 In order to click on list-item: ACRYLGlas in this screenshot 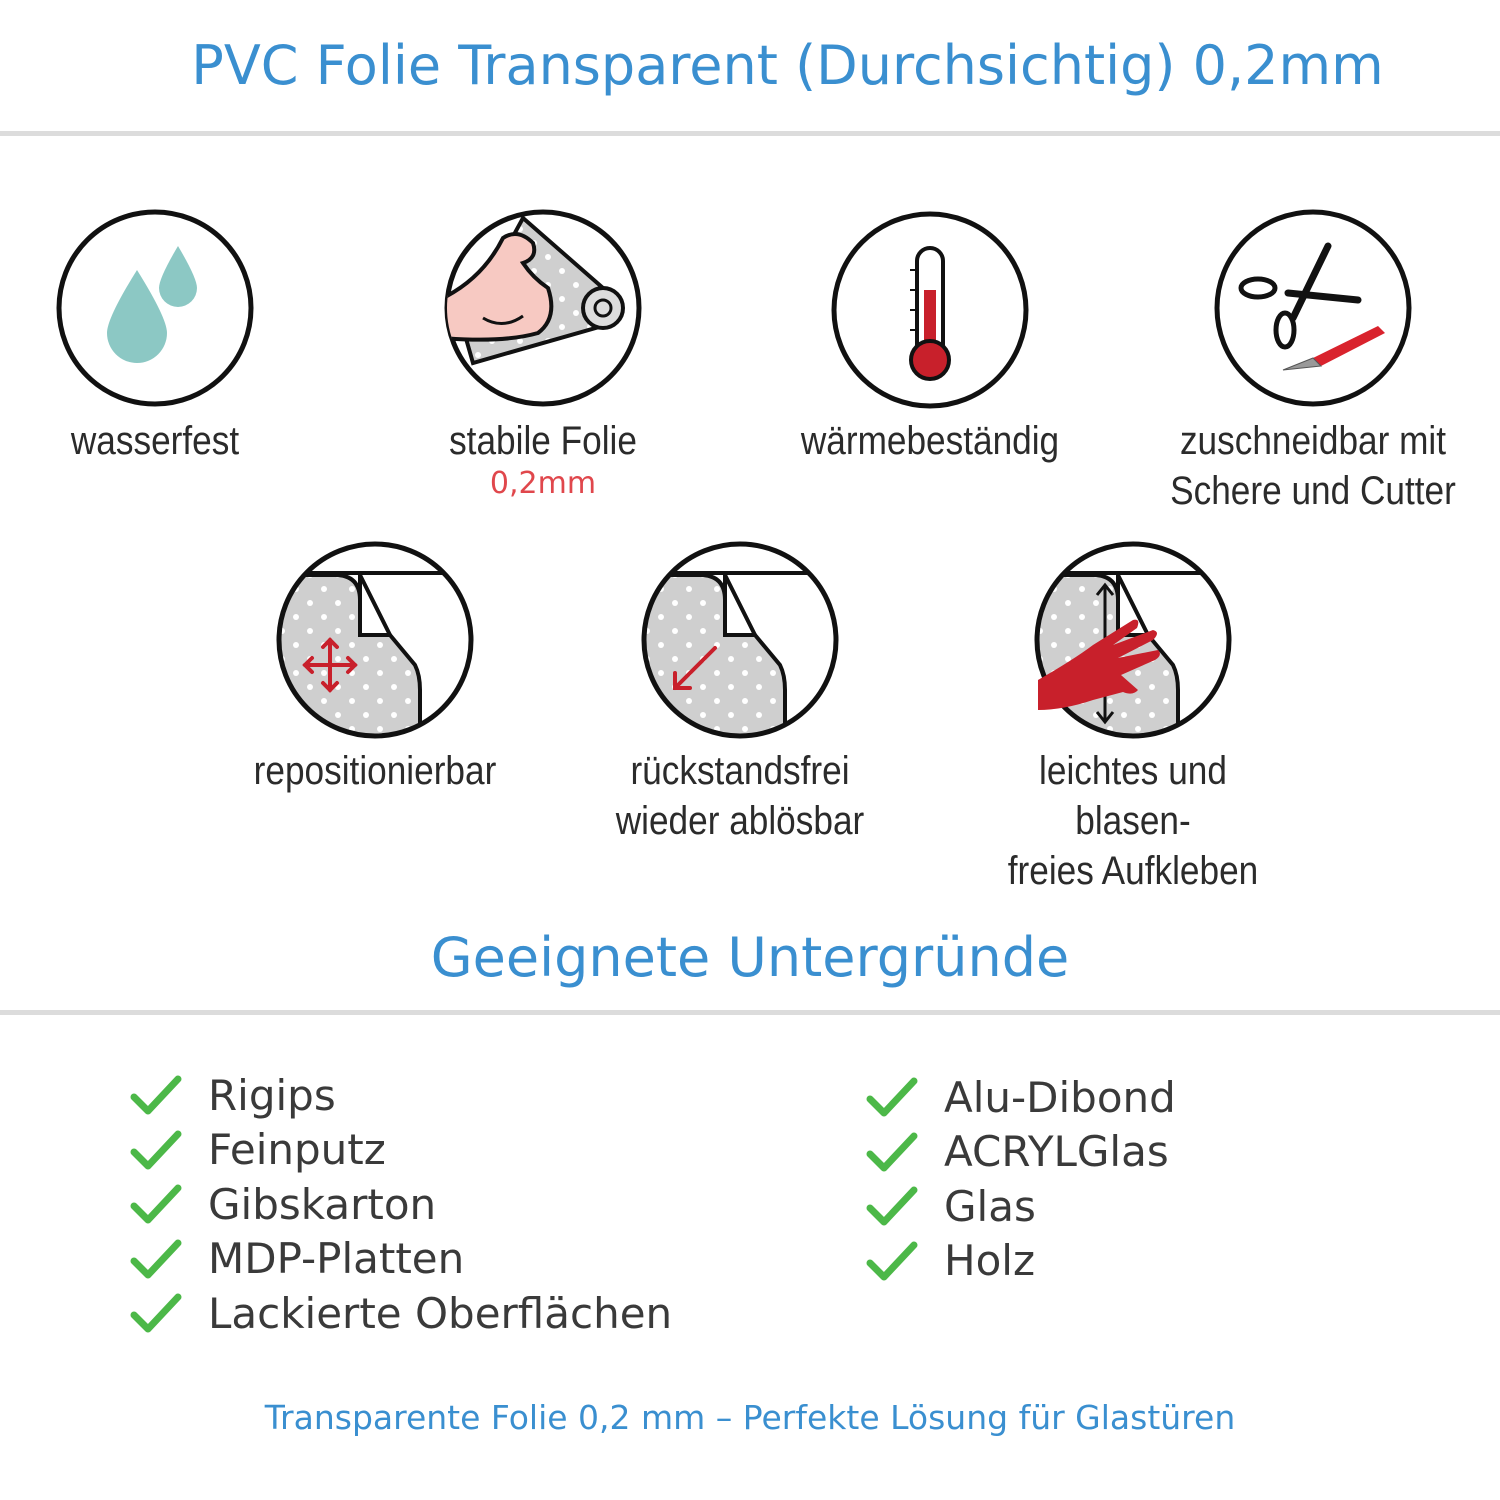, I will do `click(1021, 1152)`.